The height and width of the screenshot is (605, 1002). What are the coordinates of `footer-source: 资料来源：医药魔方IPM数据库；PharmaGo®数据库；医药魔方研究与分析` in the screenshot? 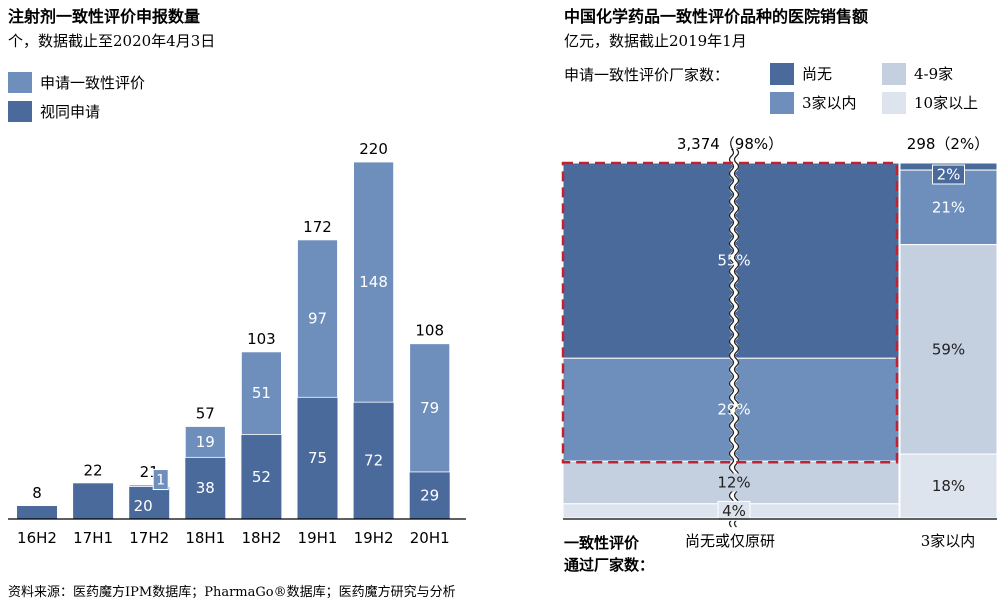 It's located at (232, 592).